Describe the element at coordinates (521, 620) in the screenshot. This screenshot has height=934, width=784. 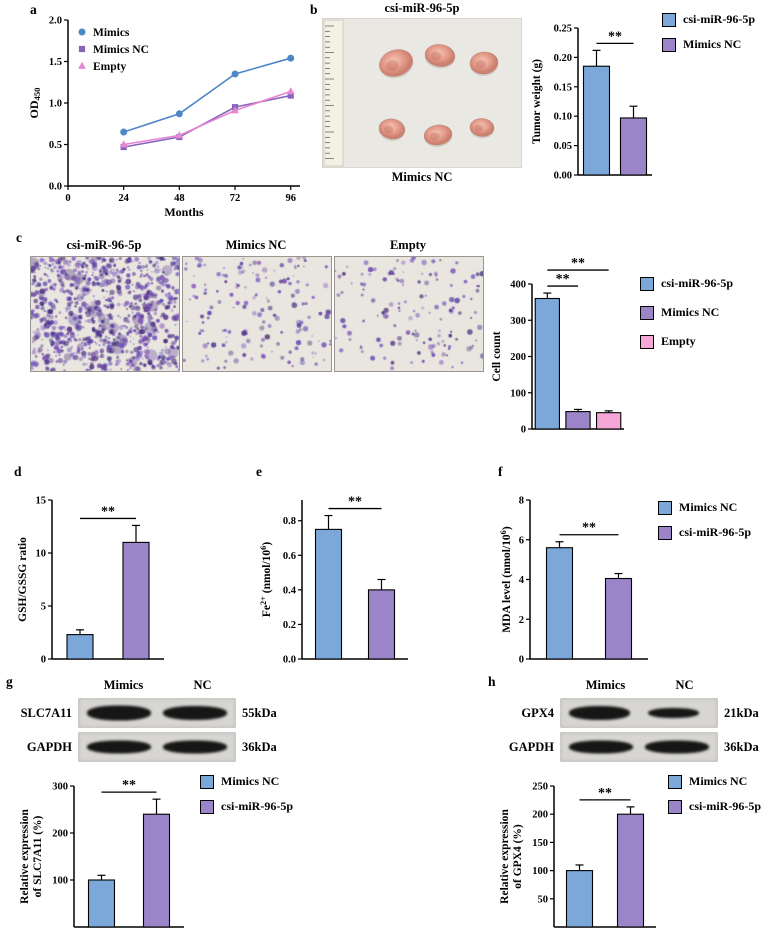
I see `svg-text: 2` at that location.